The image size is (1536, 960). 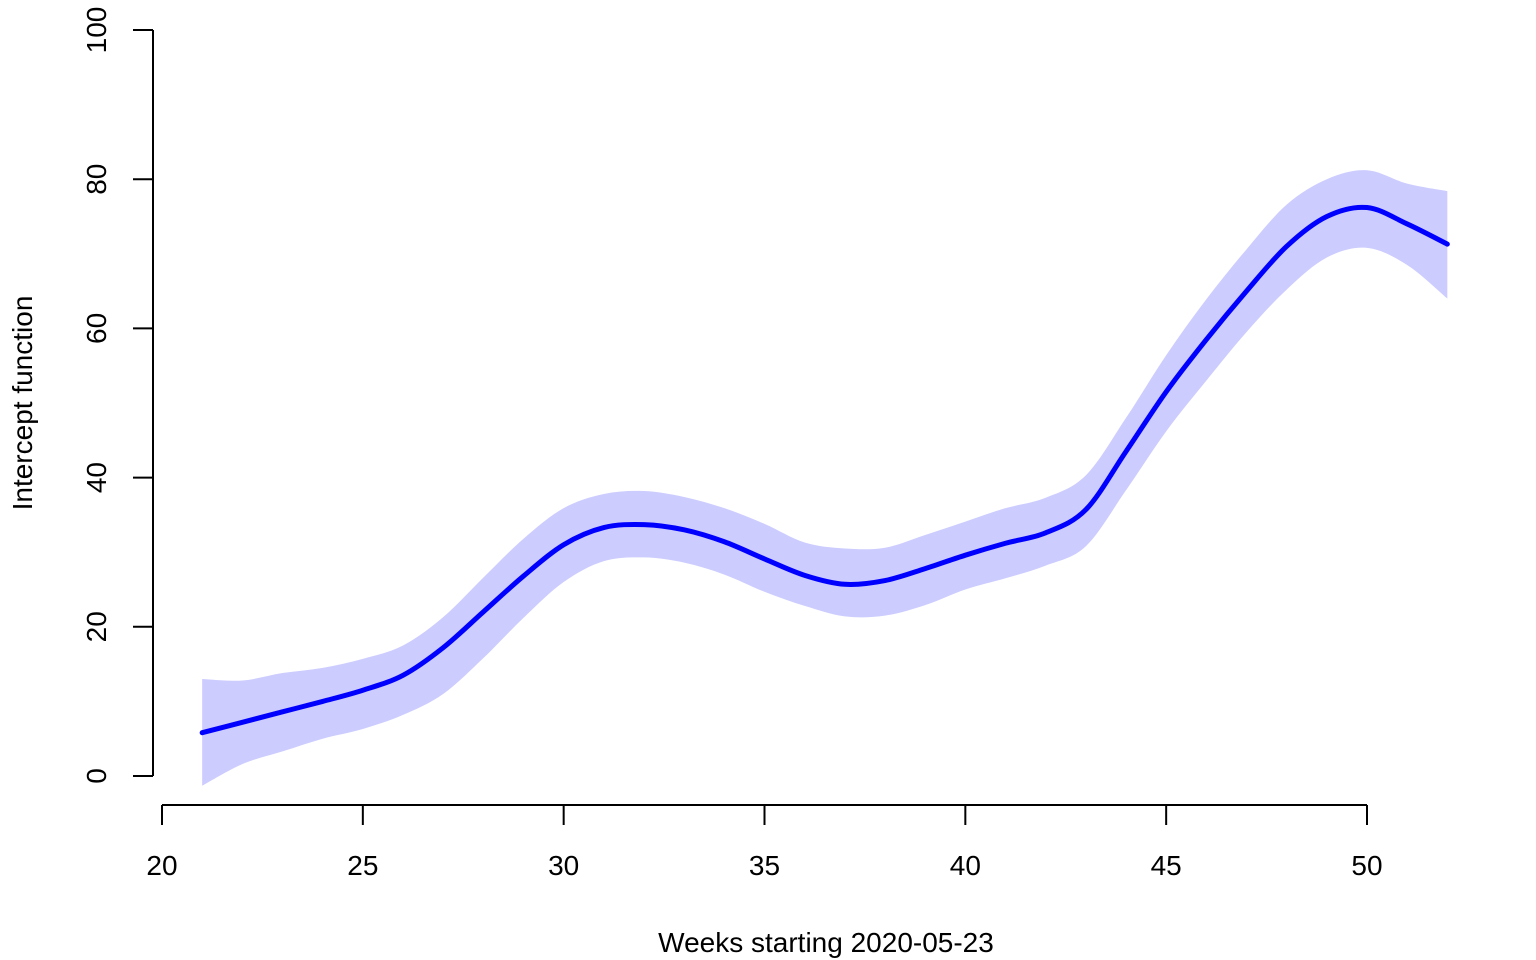 What do you see at coordinates (965, 865) in the screenshot?
I see `x-tick-label: 40` at bounding box center [965, 865].